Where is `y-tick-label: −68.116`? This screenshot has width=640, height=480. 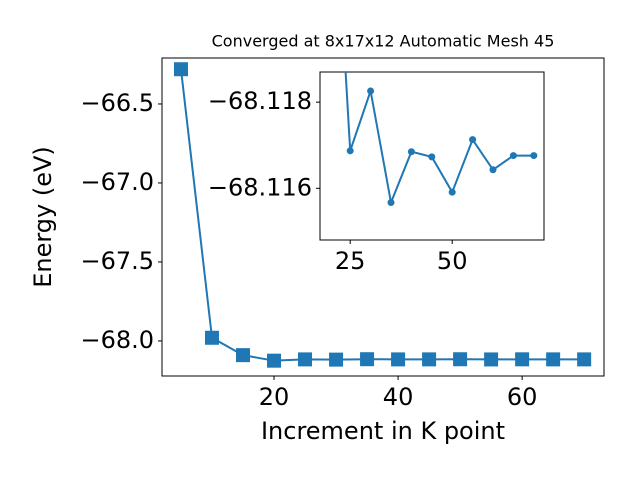 y-tick-label: −68.116 is located at coordinates (260, 187).